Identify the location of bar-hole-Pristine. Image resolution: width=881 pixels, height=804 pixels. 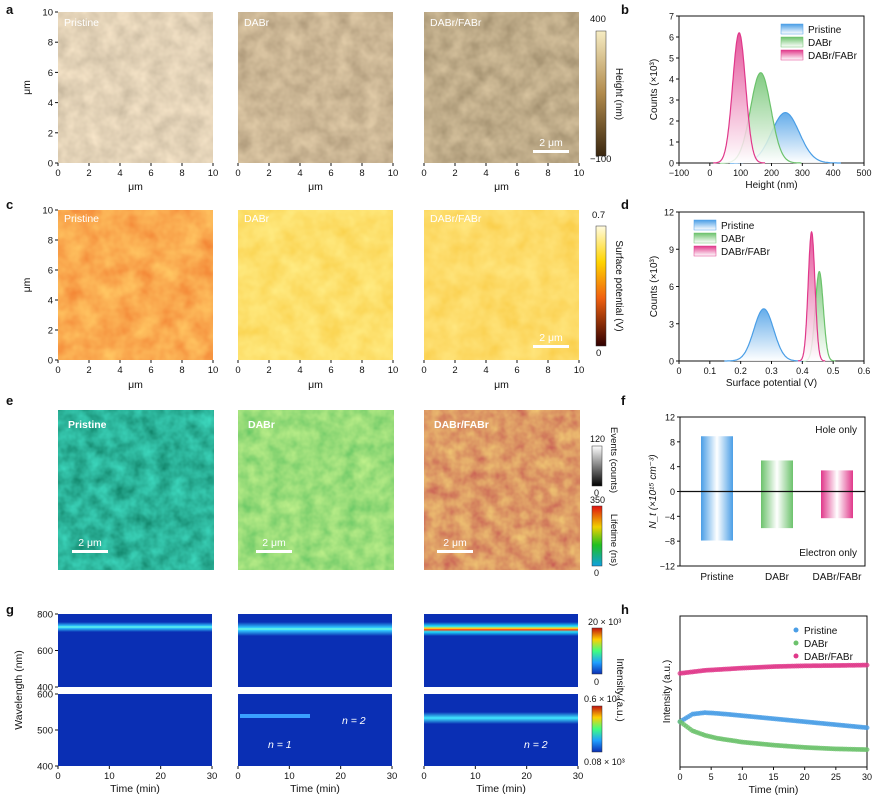
(717, 464).